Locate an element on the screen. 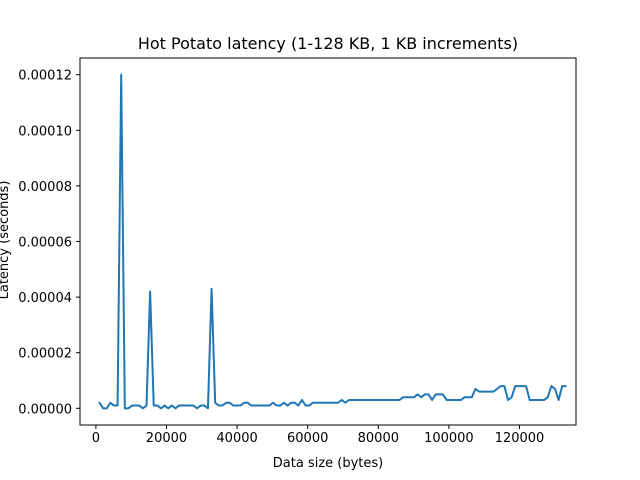  y-tick-label: 0.00000 is located at coordinates (45, 409).